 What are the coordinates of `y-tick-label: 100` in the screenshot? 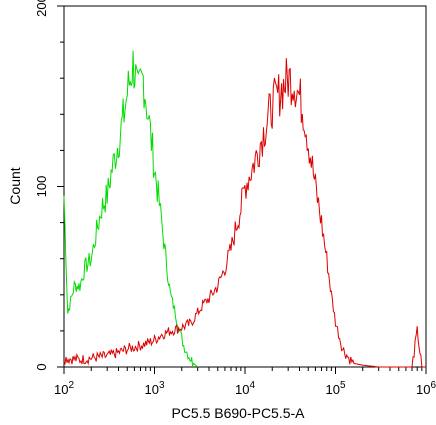 It's located at (41, 187).